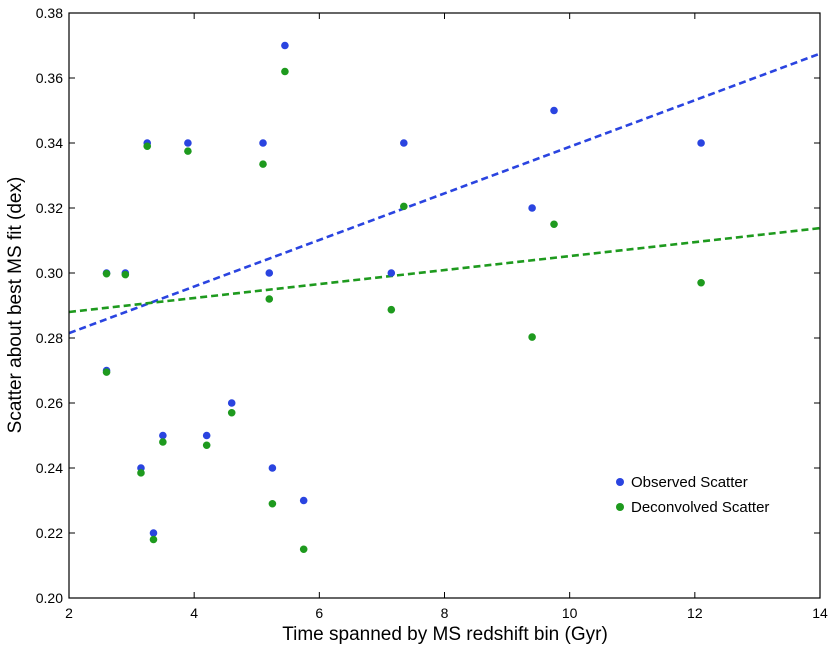  What do you see at coordinates (692, 495) in the screenshot?
I see `legend: Observed Scatter Deconvolved Scatter` at bounding box center [692, 495].